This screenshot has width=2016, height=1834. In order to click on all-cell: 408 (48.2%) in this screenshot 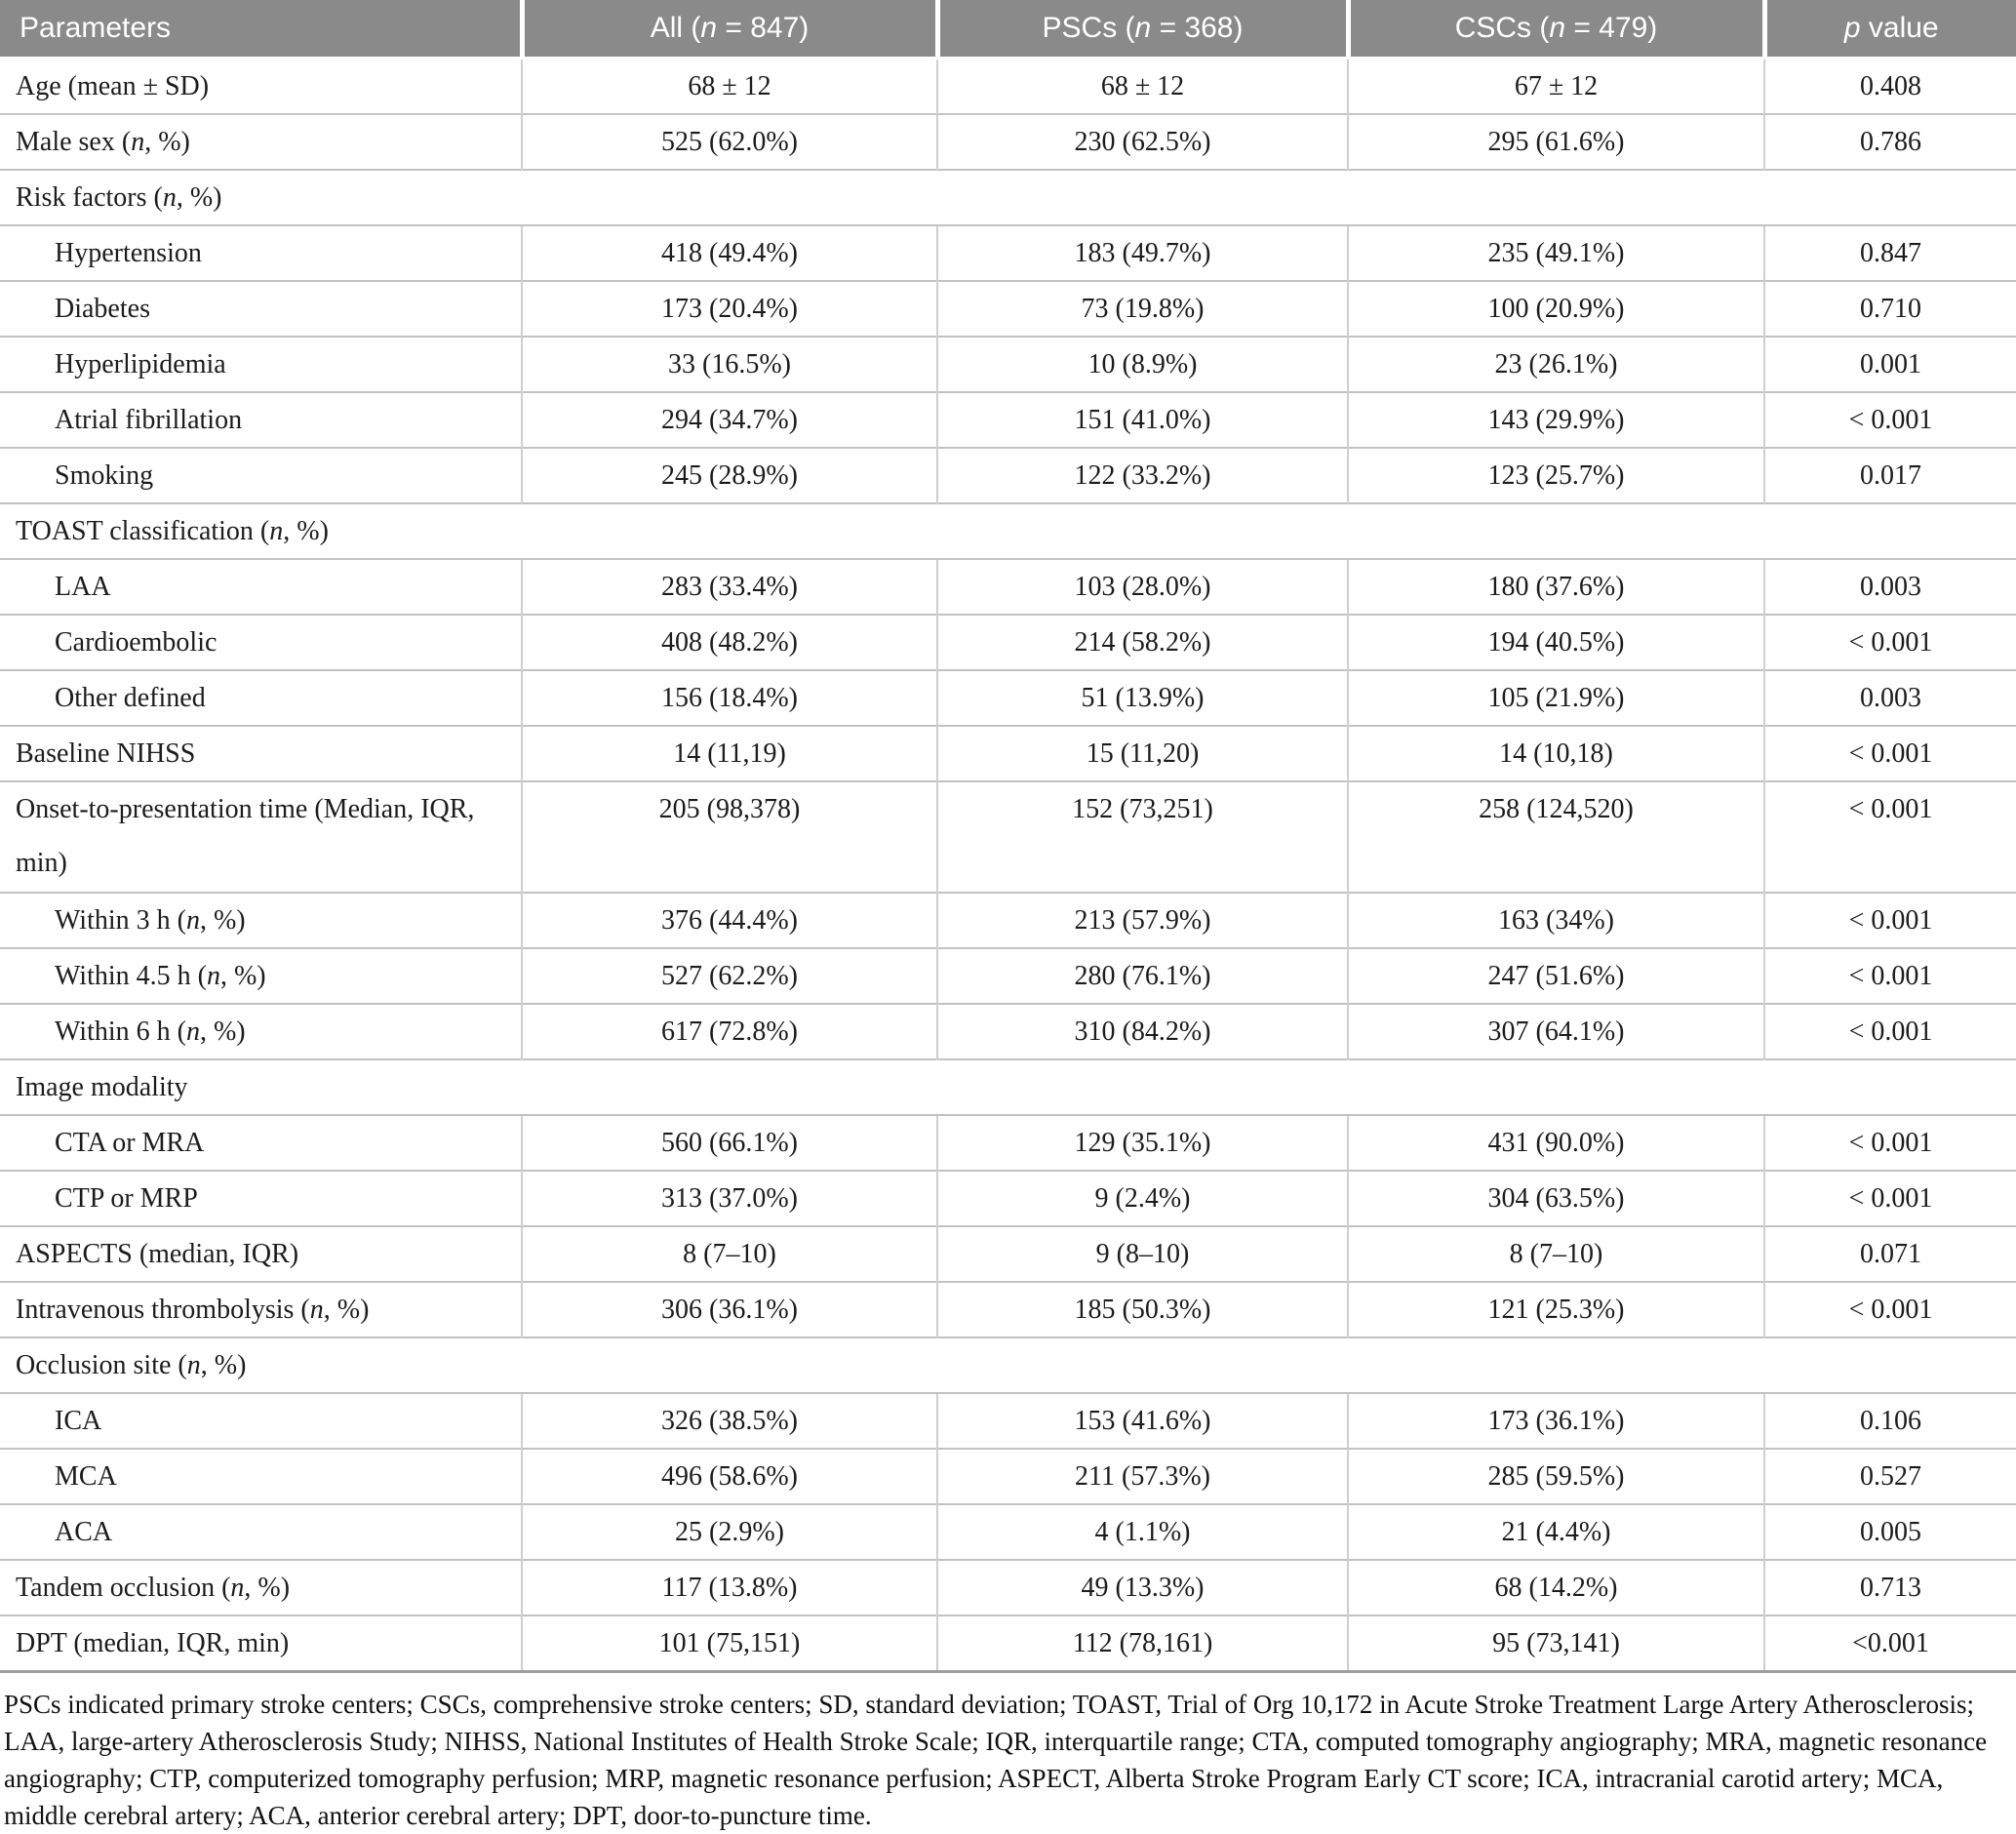, I will do `click(729, 642)`.